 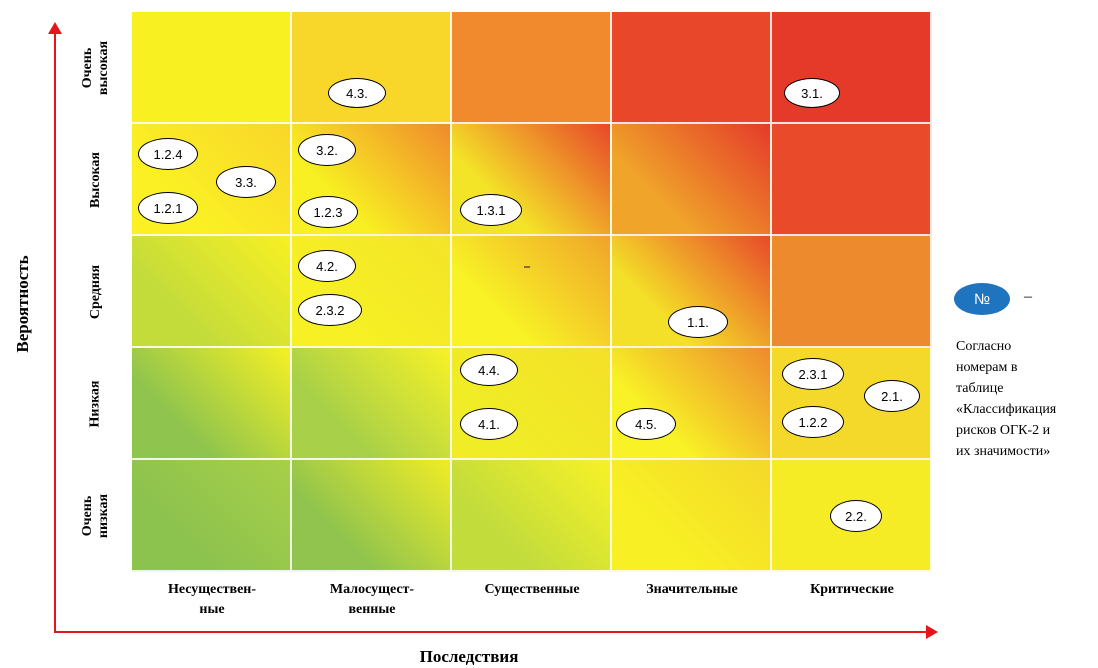 I want to click on row-label-text: Очень низкая, so click(x=95, y=516).